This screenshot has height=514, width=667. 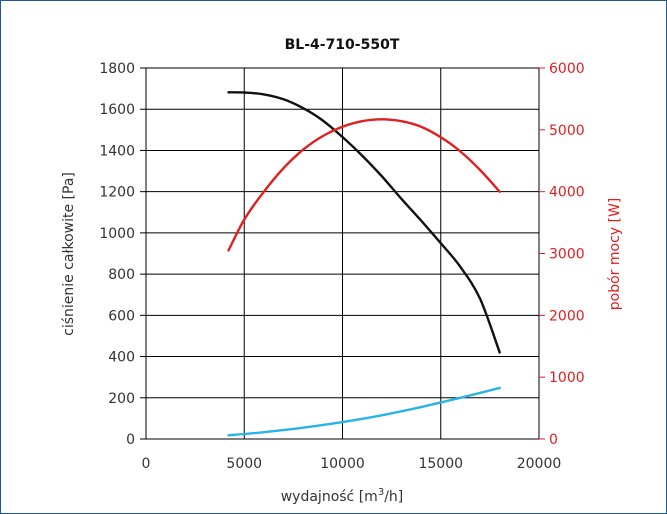 I want to click on y-tick-label-right: 3000, so click(x=567, y=255).